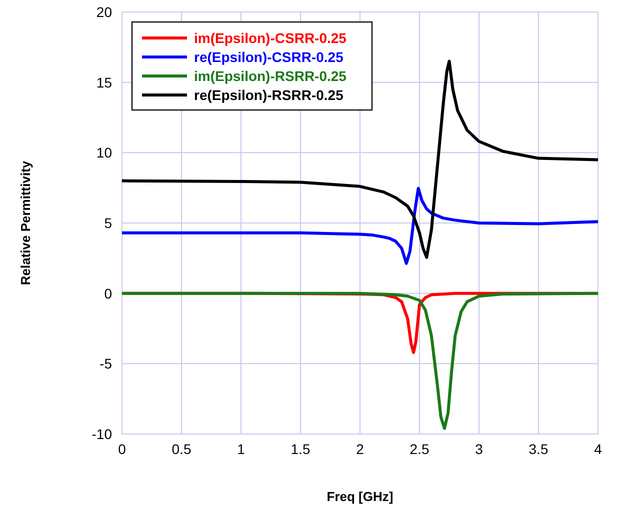 The image size is (617, 515). What do you see at coordinates (104, 12) in the screenshot?
I see `y-tick-label: 20` at bounding box center [104, 12].